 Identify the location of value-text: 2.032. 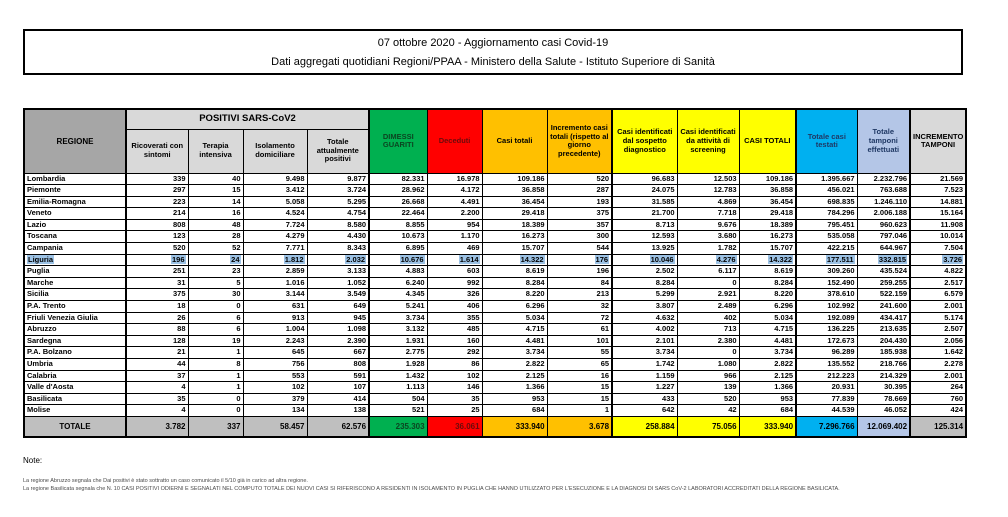
(356, 259).